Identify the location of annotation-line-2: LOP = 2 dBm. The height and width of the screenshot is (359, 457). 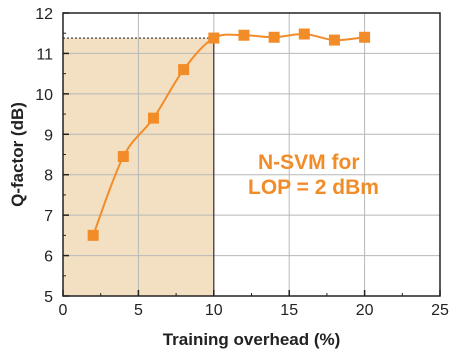
(313, 187).